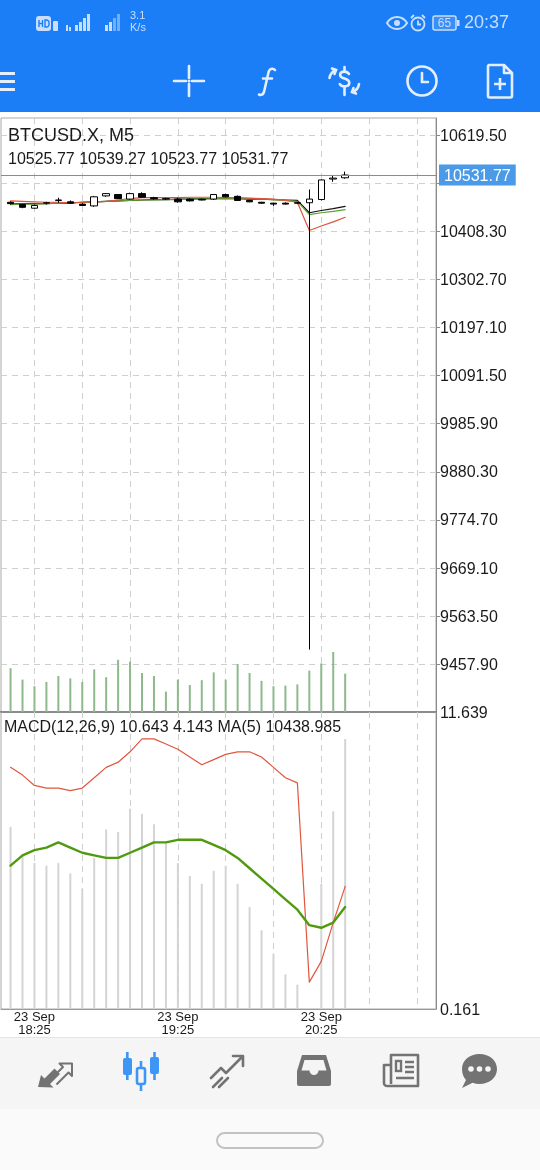 The height and width of the screenshot is (1170, 540). What do you see at coordinates (473, 376) in the screenshot?
I see `y-tick-label: 10091.50` at bounding box center [473, 376].